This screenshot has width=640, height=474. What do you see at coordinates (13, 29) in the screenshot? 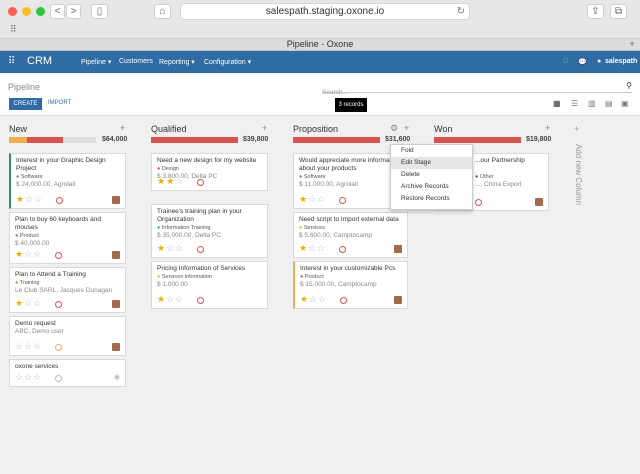
I see `apps-grid-icon: ⠿` at bounding box center [13, 29].